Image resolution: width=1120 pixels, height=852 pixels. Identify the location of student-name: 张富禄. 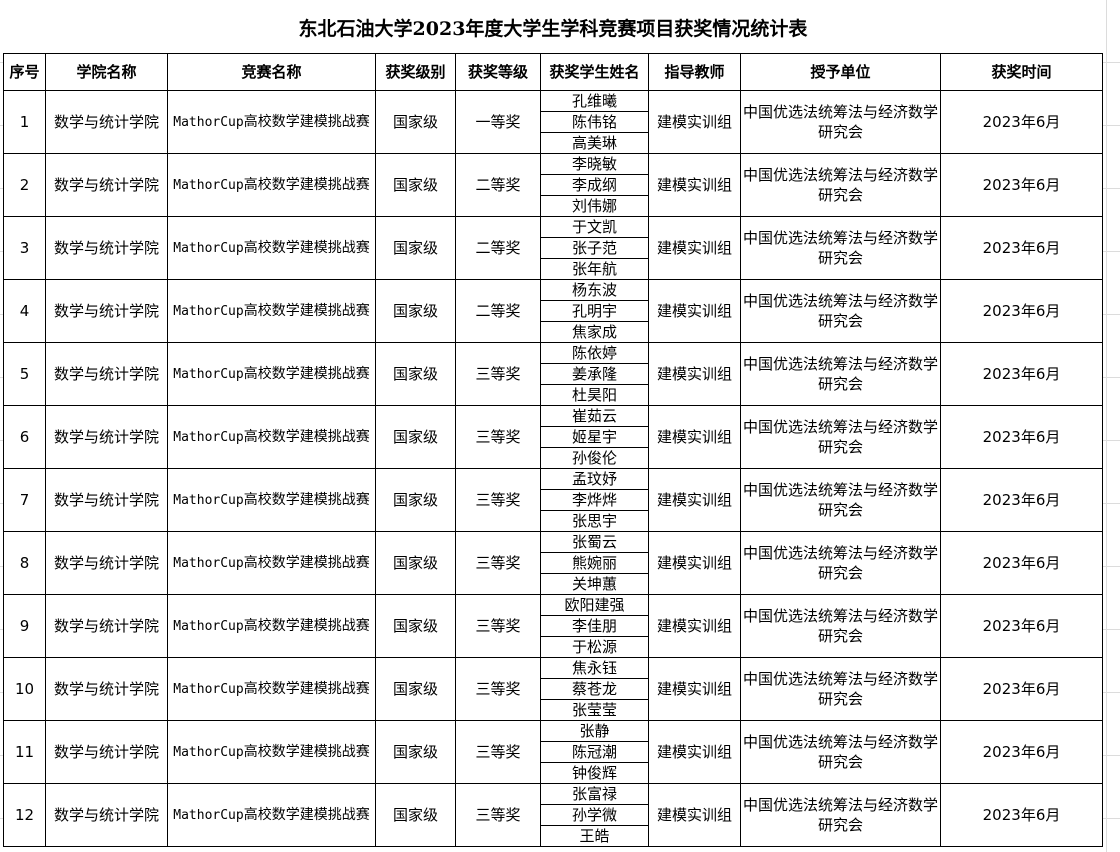
(594, 795).